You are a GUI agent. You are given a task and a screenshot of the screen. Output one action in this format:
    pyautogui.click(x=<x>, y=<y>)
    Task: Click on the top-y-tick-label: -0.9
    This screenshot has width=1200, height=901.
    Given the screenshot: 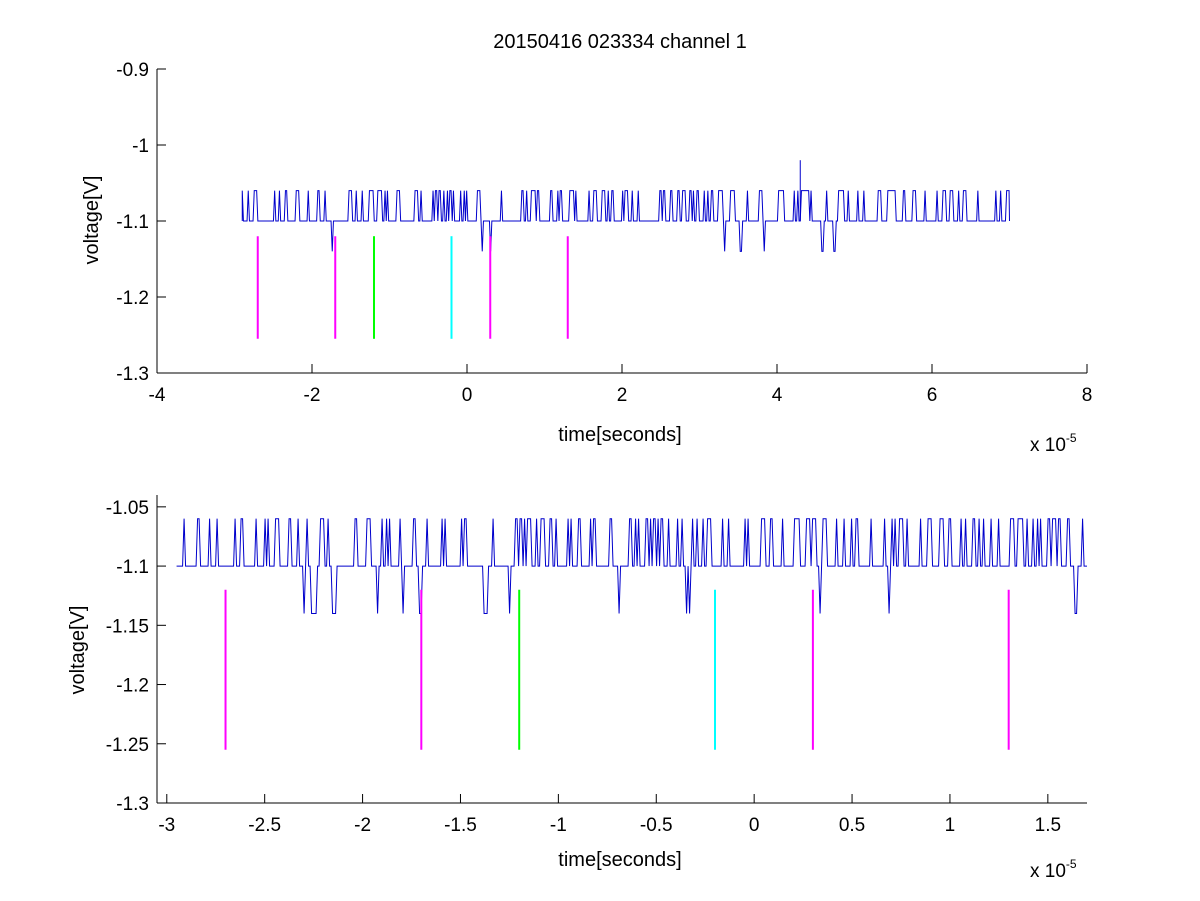 What is the action you would take?
    pyautogui.click(x=132, y=70)
    